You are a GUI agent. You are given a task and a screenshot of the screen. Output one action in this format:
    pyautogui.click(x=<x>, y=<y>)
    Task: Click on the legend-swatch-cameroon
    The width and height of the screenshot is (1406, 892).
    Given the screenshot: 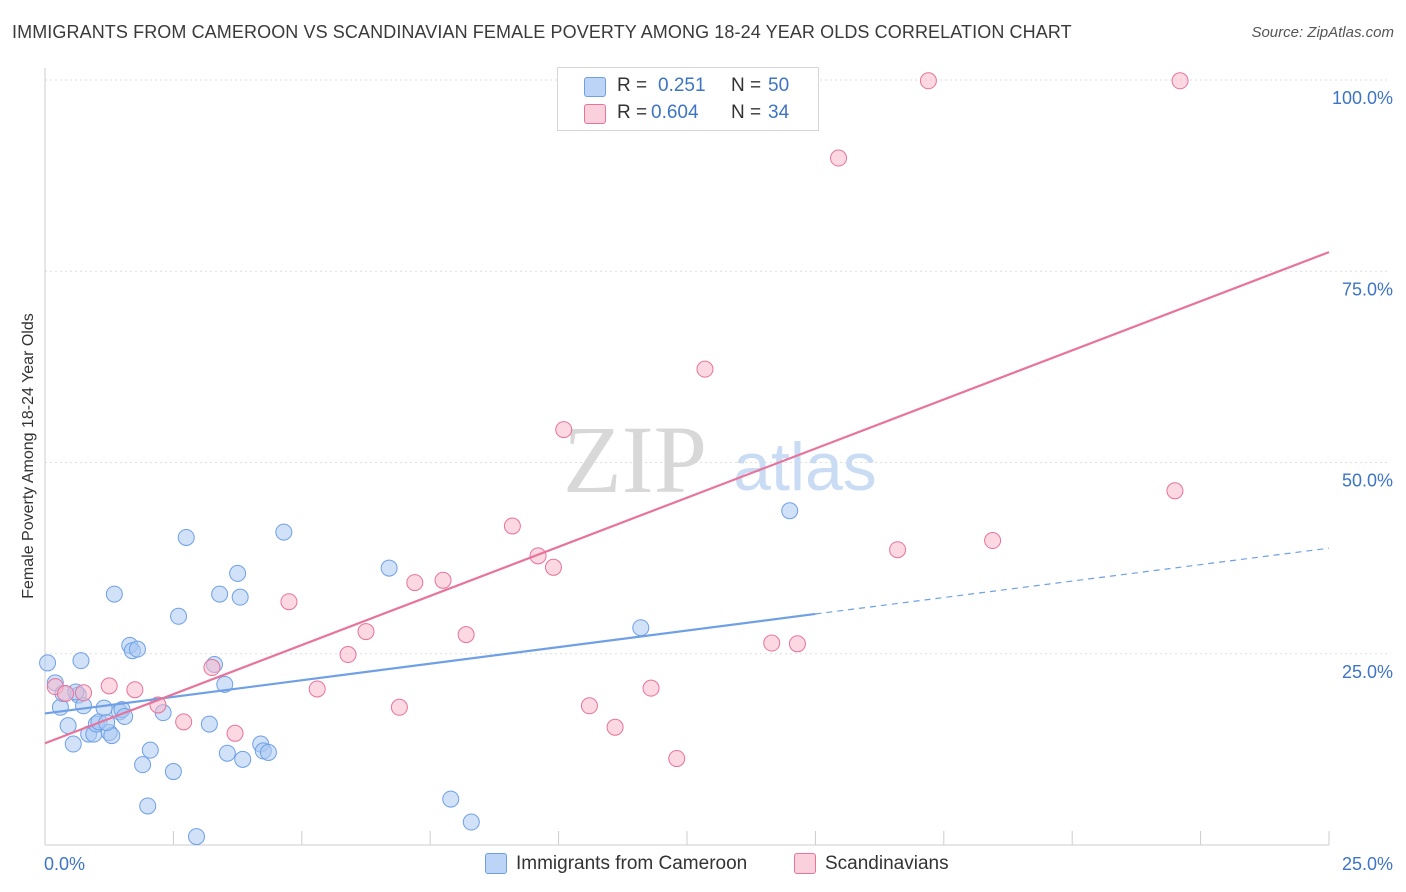 What is the action you would take?
    pyautogui.click(x=595, y=87)
    